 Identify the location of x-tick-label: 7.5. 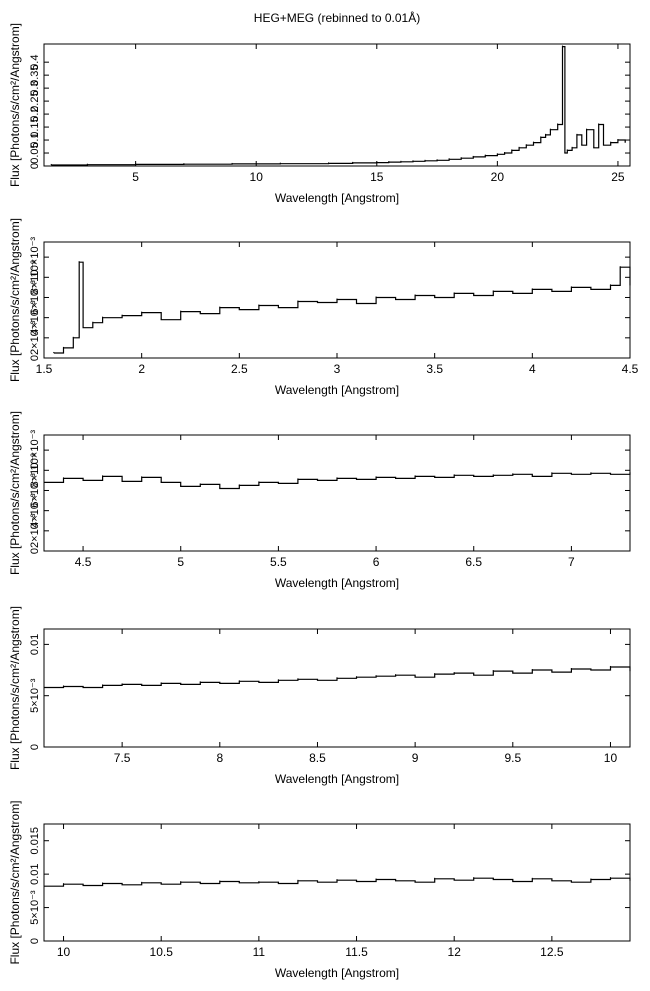
(122, 758).